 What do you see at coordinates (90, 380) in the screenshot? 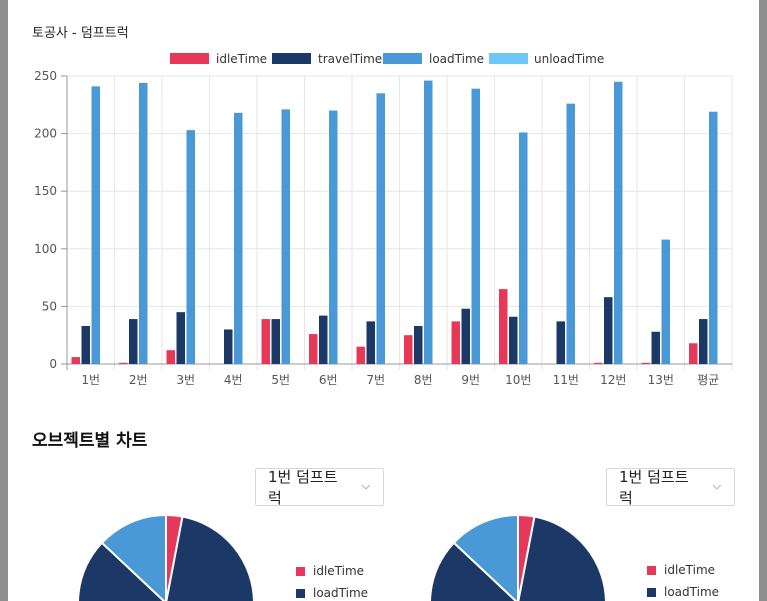
I see `x-tick-label: 1번` at bounding box center [90, 380].